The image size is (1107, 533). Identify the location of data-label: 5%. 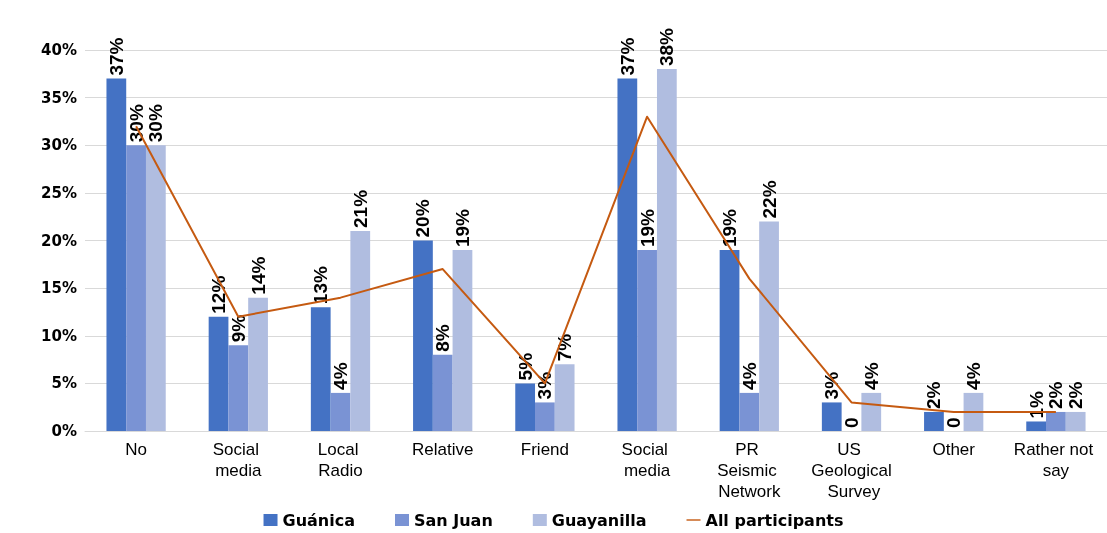
(525, 366).